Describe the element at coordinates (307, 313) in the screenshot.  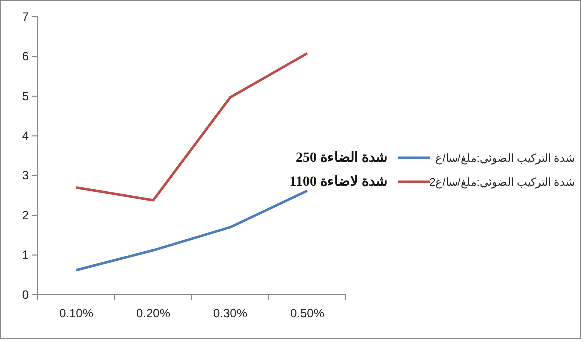
I see `x-tick-label: 0.50%` at that location.